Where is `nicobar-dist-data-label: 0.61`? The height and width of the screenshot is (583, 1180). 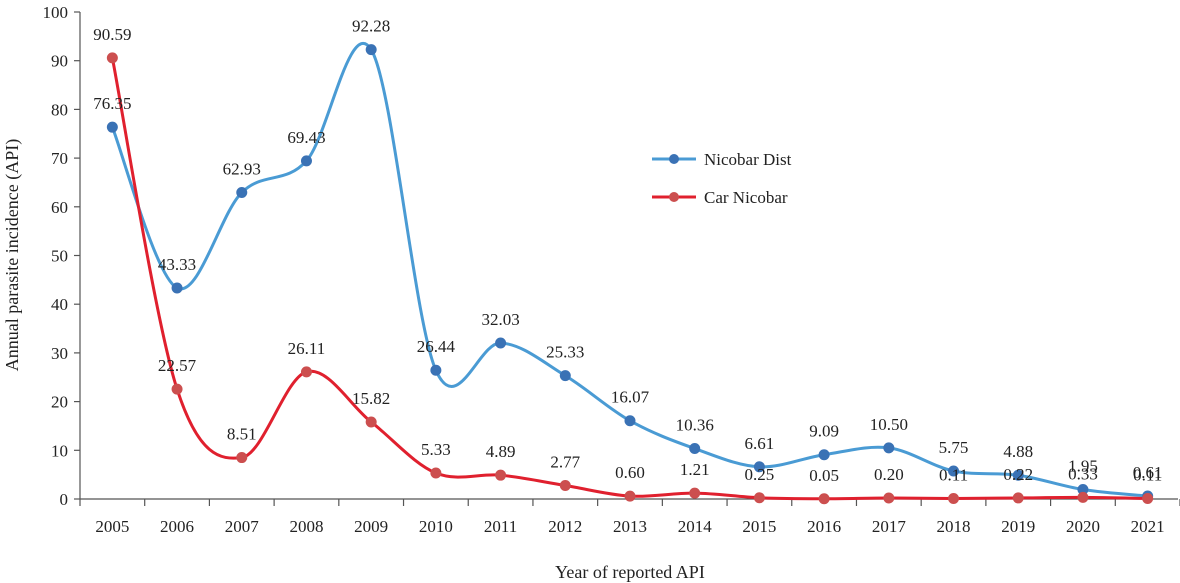
nicobar-dist-data-label: 0.61 is located at coordinates (1148, 472).